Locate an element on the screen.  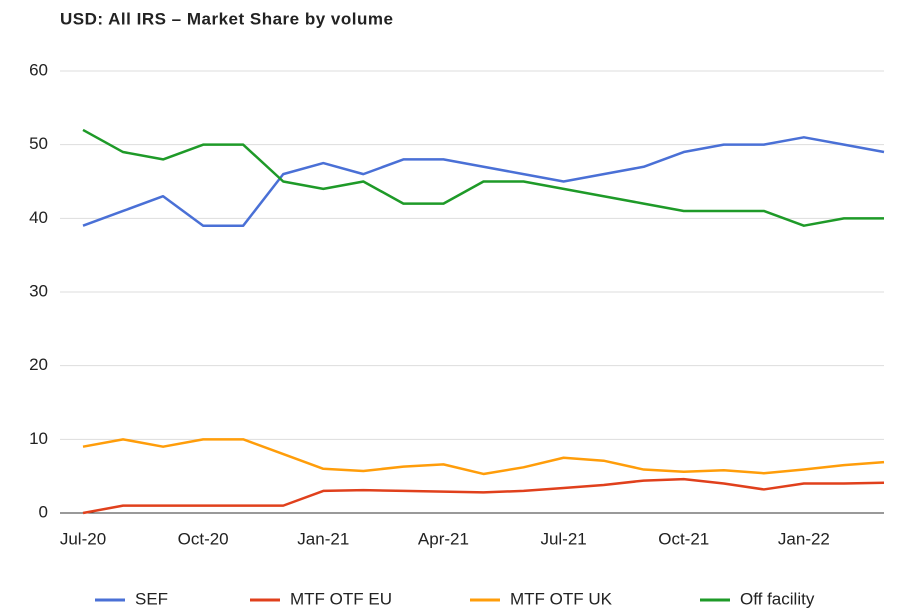
legend-label: SEF is located at coordinates (151, 598).